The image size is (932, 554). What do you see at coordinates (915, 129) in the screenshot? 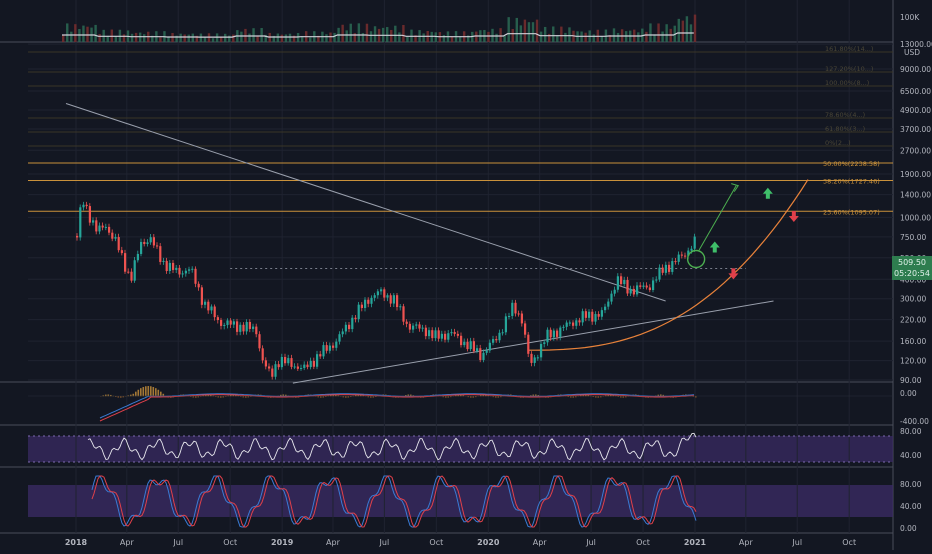
I see `price-tick-label: 3700.00` at bounding box center [915, 129].